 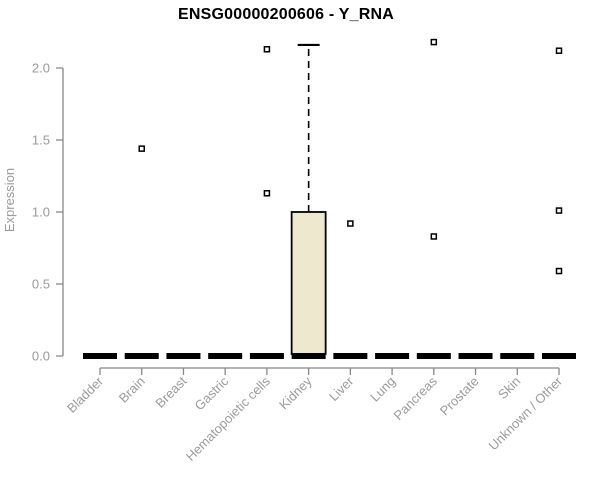 What do you see at coordinates (212, 393) in the screenshot?
I see `x-tick-label: Gastric` at bounding box center [212, 393].